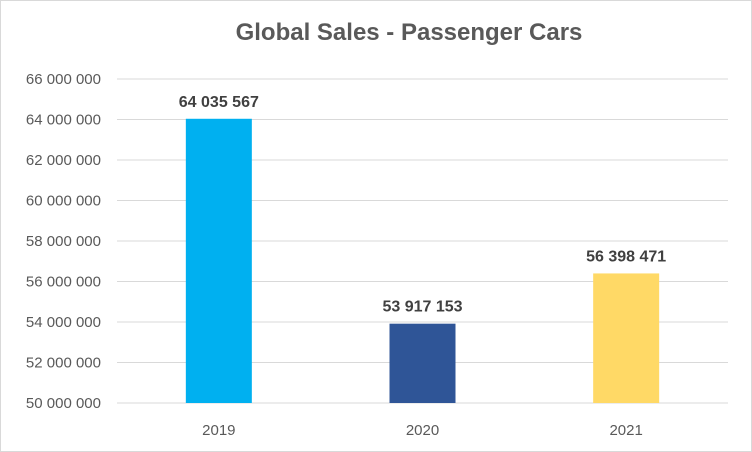  Describe the element at coordinates (626, 256) in the screenshot. I see `data-label: 56 398 471` at that location.